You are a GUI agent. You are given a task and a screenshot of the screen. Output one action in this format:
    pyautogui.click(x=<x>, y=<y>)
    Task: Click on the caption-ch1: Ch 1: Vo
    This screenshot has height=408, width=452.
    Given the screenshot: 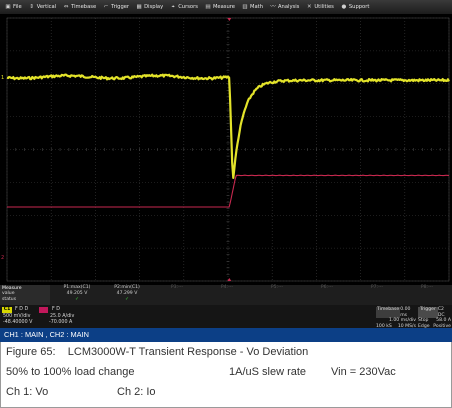 What is the action you would take?
    pyautogui.click(x=27, y=392)
    